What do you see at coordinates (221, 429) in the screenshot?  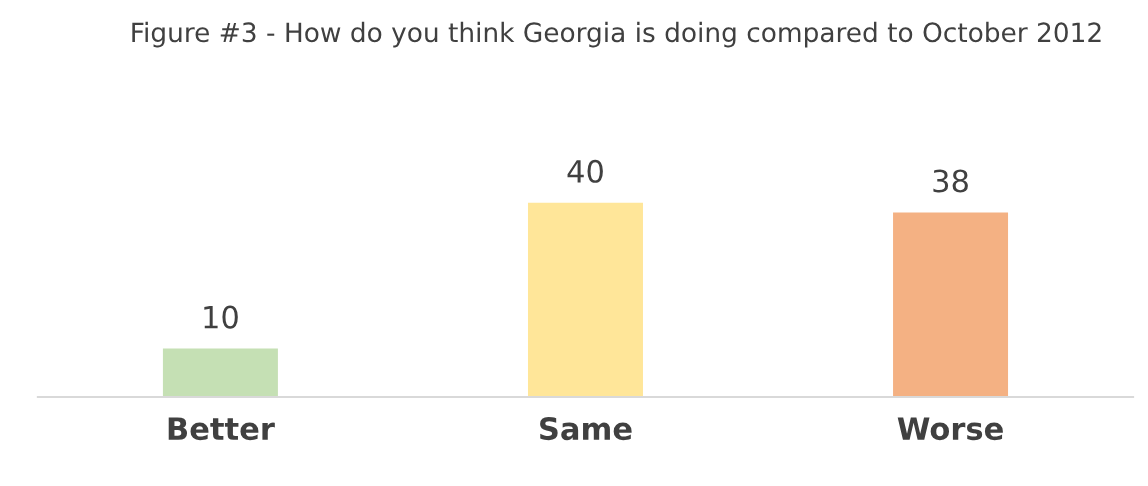 I see `x-tick-label: Better` at bounding box center [221, 429].